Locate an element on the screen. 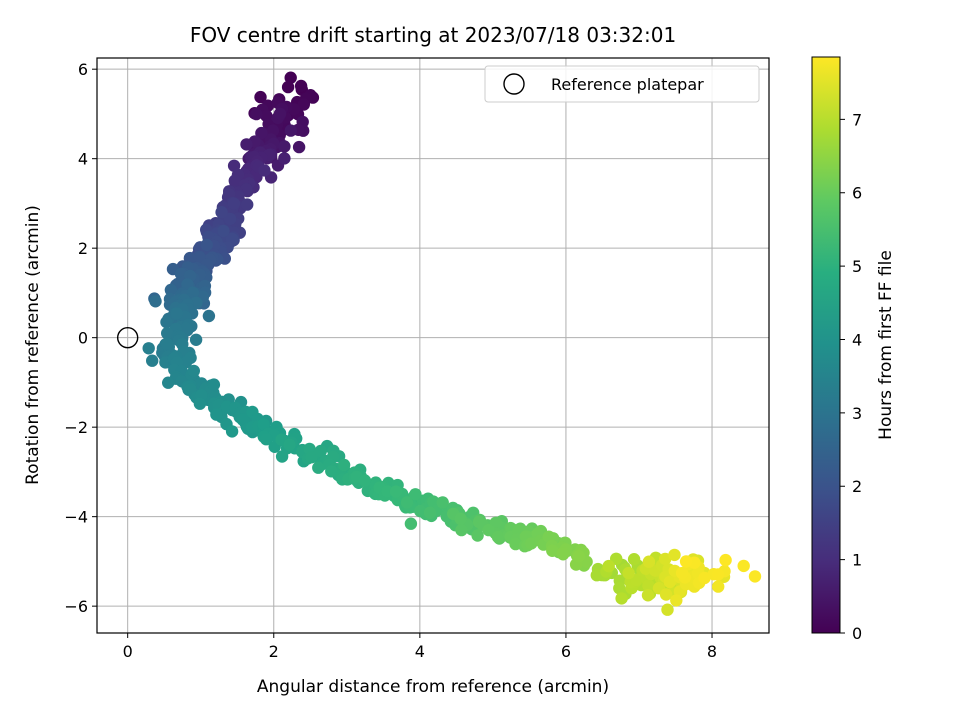  colorbar-tick-label: 2 is located at coordinates (857, 486).